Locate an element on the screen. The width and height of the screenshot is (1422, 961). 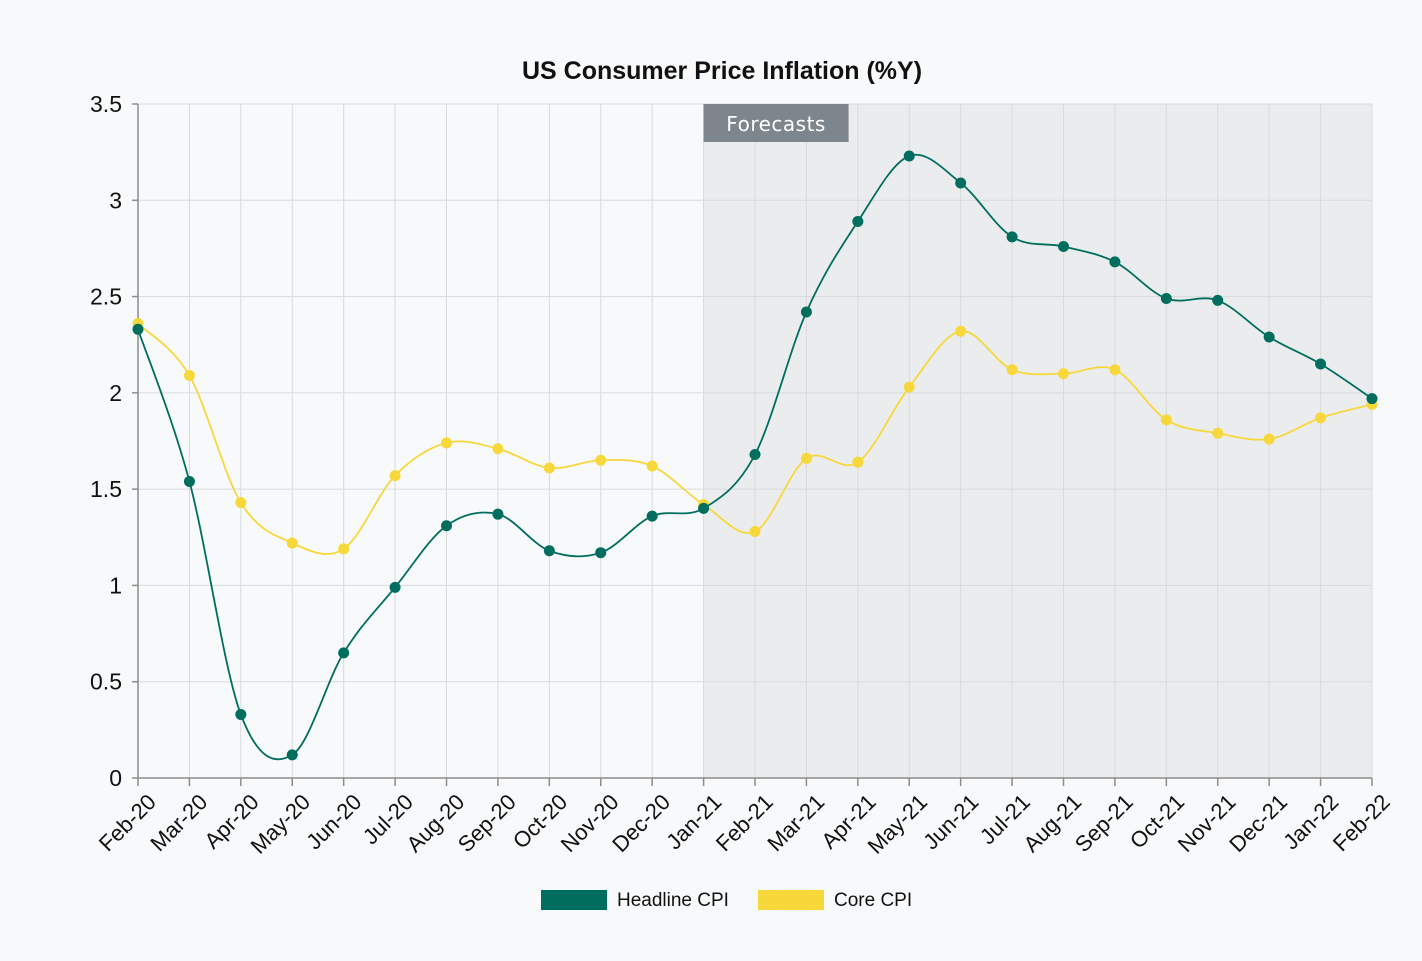
x-tick-label: Mar-20 is located at coordinates (178, 822).